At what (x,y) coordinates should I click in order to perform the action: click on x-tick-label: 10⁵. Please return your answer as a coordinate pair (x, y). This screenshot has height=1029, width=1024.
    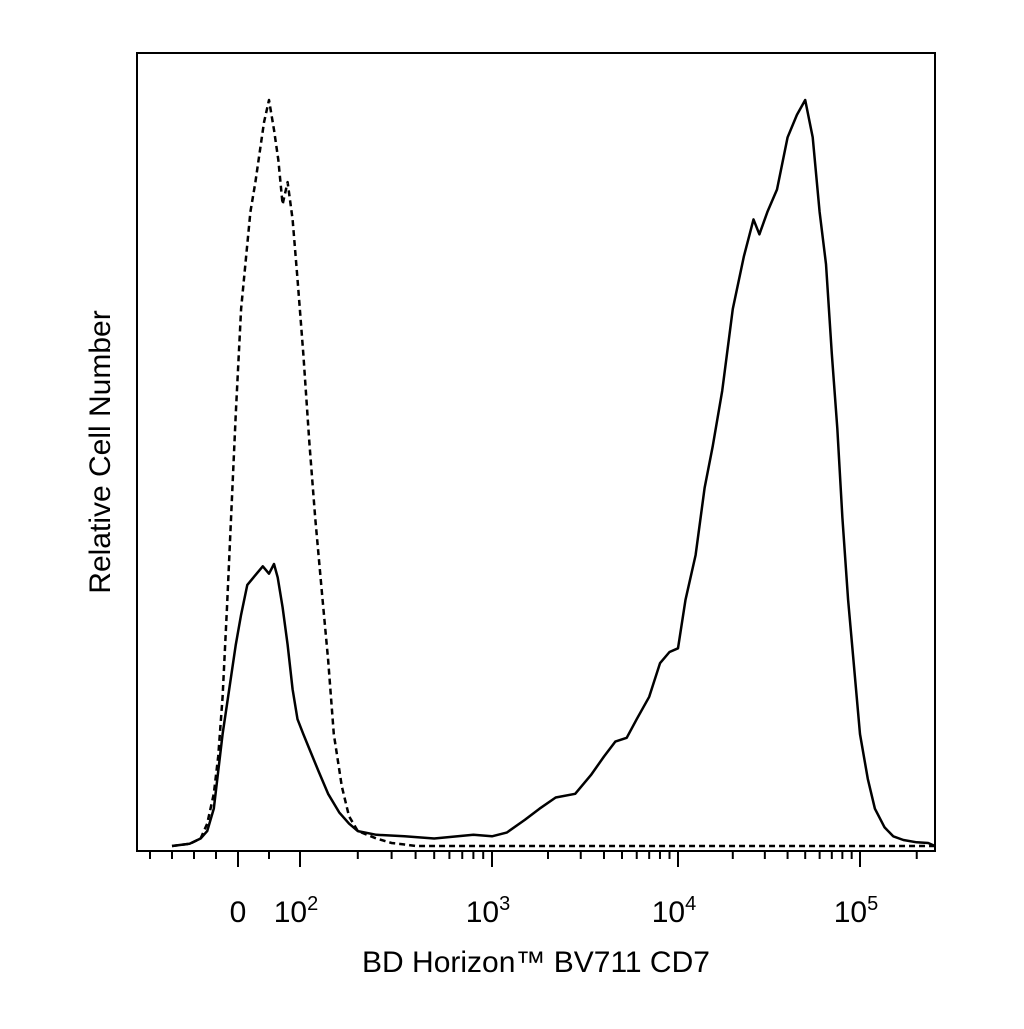
    Looking at the image, I should click on (856, 911).